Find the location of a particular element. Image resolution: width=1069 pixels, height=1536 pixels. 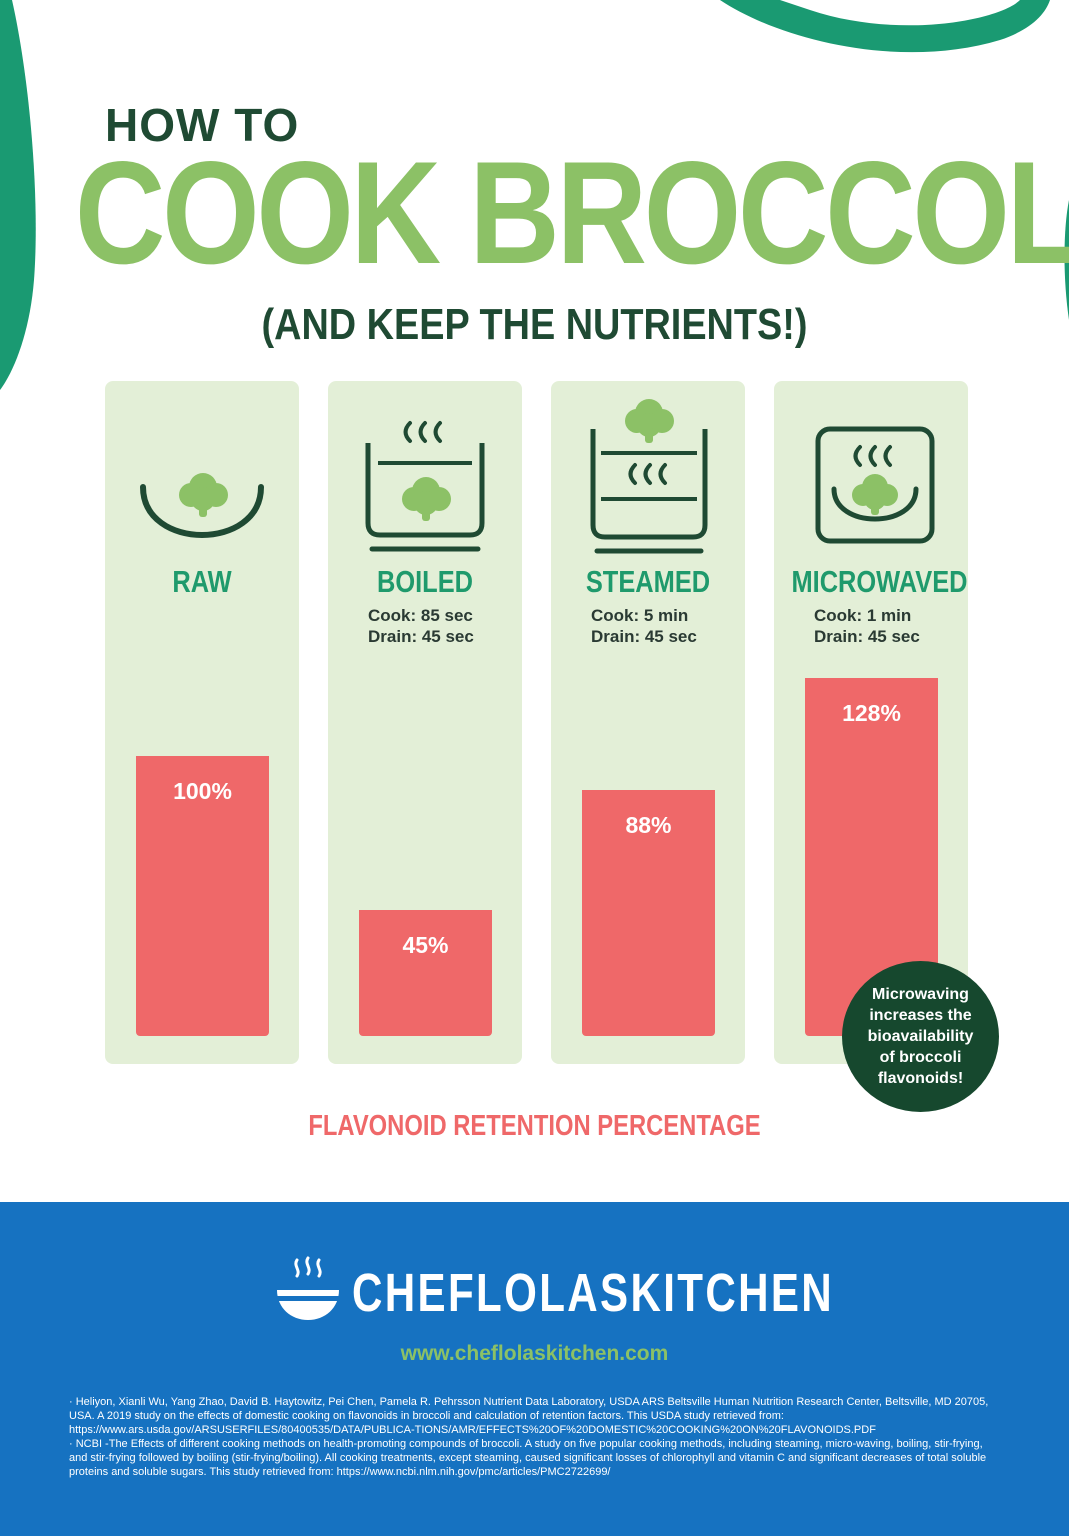

cook-times: Cook: 1 min Drain: 45 sec is located at coordinates (867, 626).